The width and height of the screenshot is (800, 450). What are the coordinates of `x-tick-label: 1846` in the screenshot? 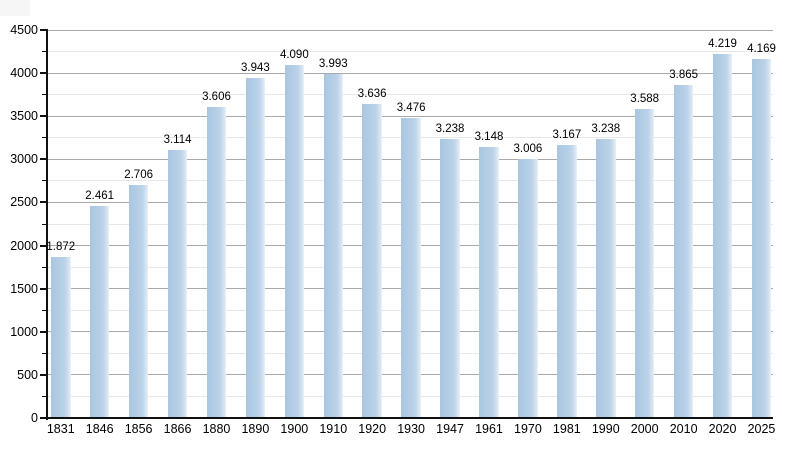 It's located at (99, 429).